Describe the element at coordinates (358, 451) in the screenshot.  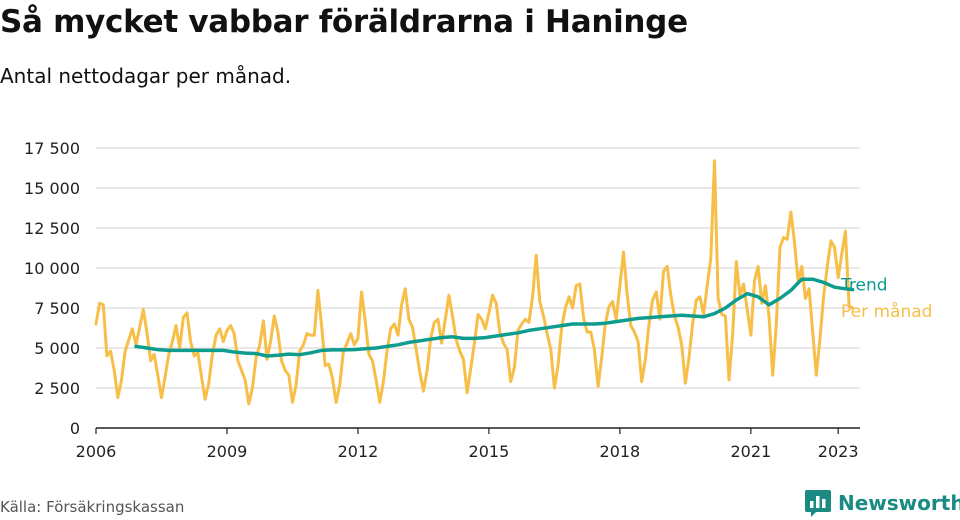
I see `x-tick-label: 2012` at that location.